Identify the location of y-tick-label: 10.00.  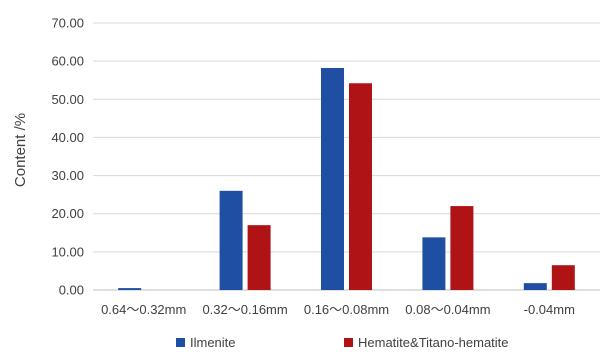
(67, 251).